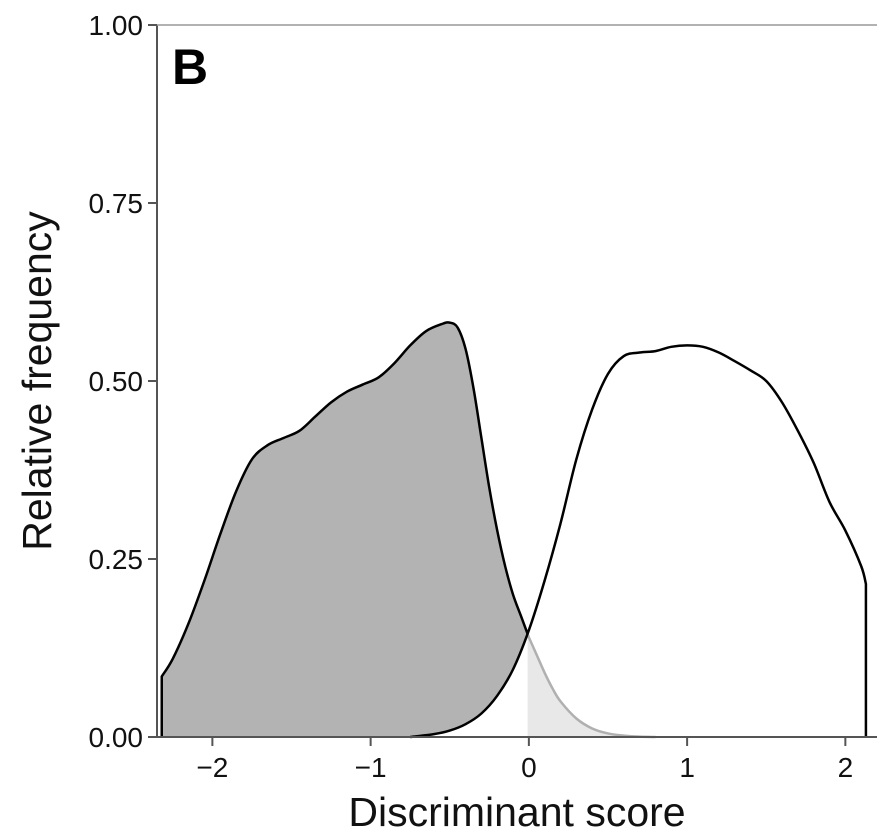  I want to click on x-tick-label: 2, so click(846, 767).